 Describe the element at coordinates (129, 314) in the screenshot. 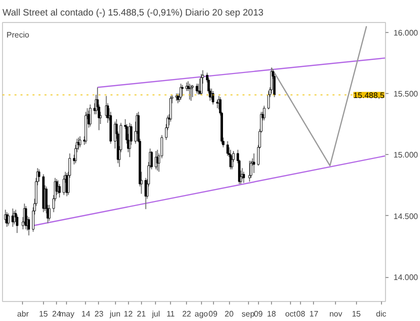

I see `x-tick-label: 12` at that location.